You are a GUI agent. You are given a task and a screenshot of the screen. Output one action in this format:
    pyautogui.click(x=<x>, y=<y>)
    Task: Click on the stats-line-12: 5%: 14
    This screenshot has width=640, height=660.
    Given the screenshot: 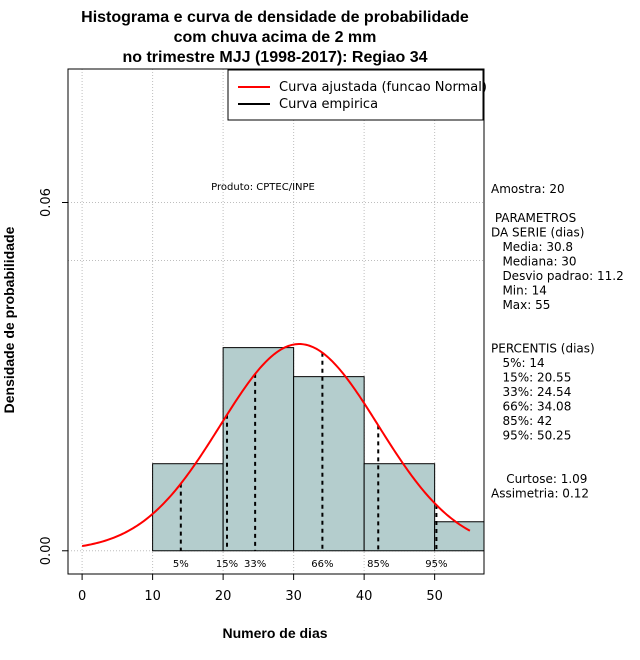 What is the action you would take?
    pyautogui.click(x=518, y=363)
    